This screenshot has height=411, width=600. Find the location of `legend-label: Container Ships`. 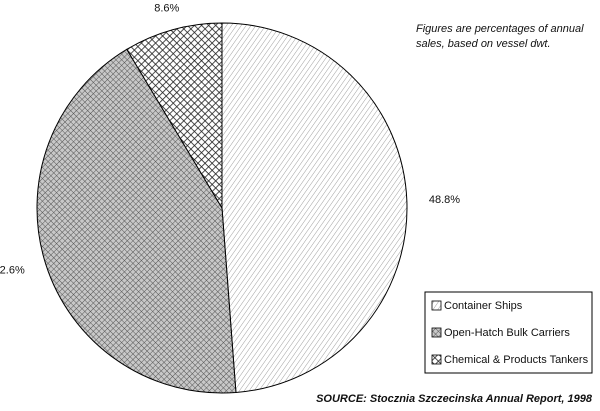

legend-label: Container Ships is located at coordinates (483, 306).